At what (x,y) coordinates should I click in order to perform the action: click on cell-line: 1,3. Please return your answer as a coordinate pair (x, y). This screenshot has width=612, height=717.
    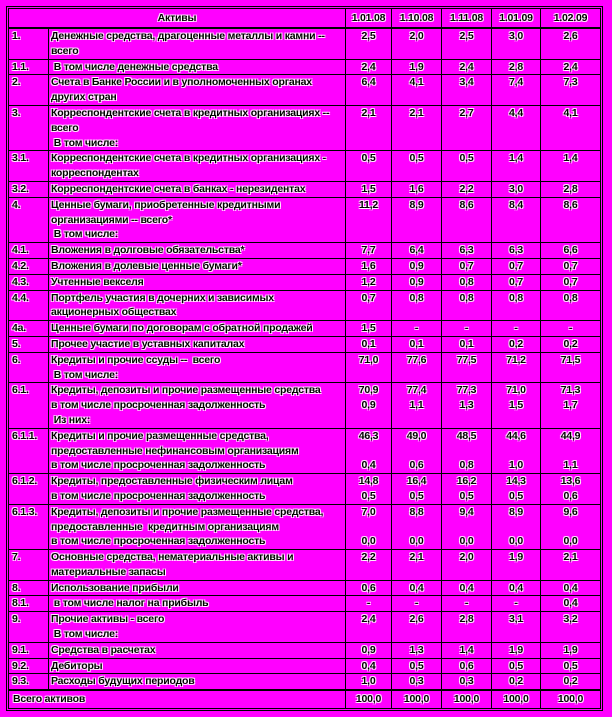
    Looking at the image, I should click on (466, 405).